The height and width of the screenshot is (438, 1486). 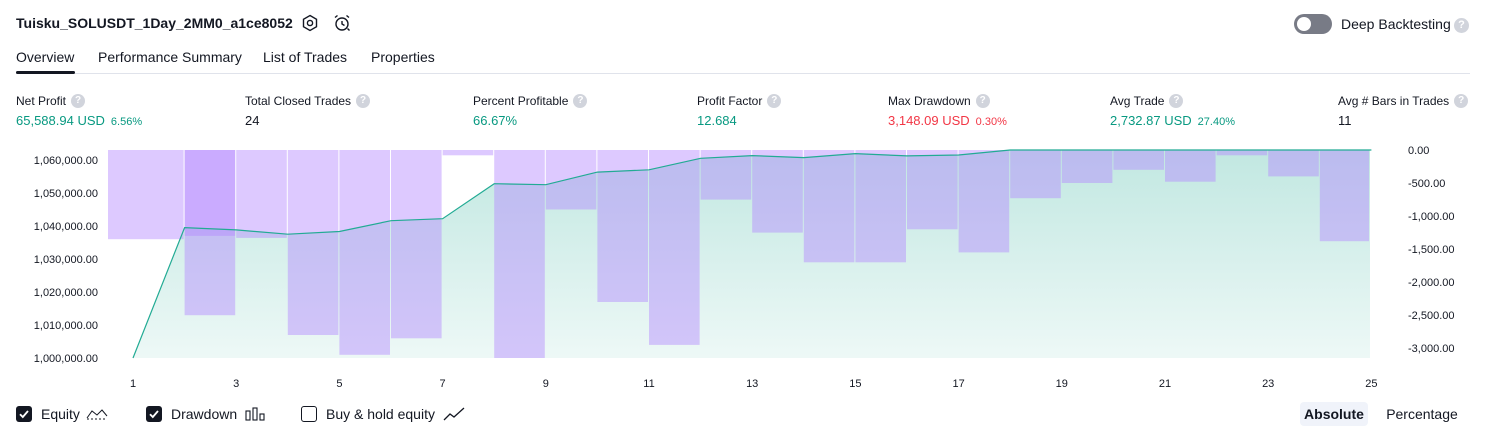 I want to click on metric-label-text: Percent Profitable, so click(x=521, y=101).